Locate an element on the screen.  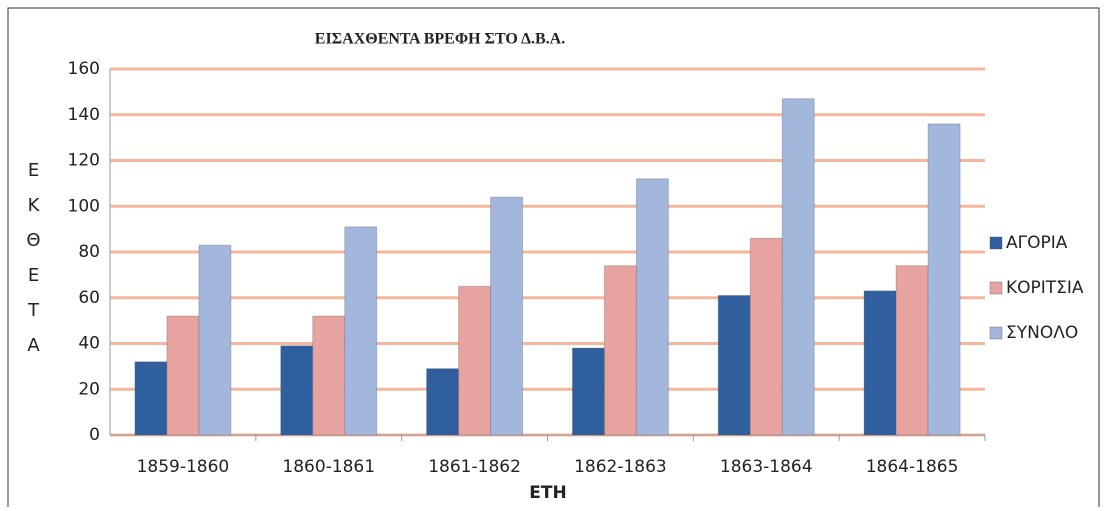
legend-label: ΚΟΡΙΤΣΙΑ is located at coordinates (1045, 288).